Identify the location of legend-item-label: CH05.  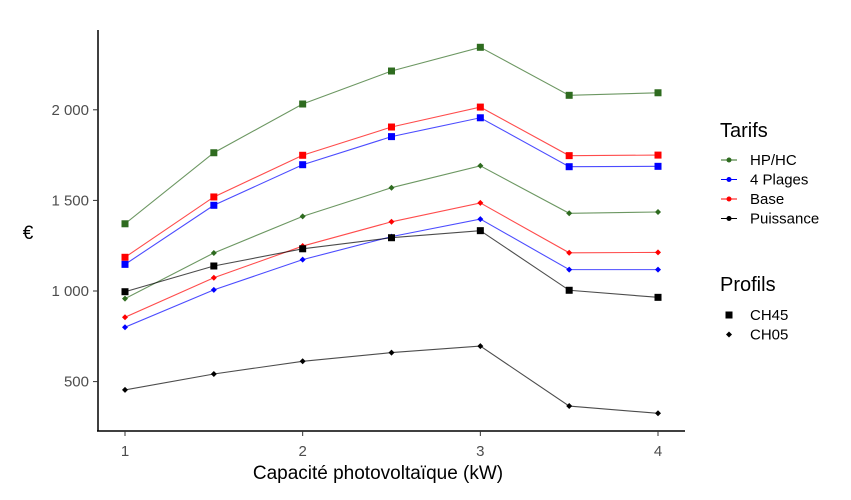
(769, 335).